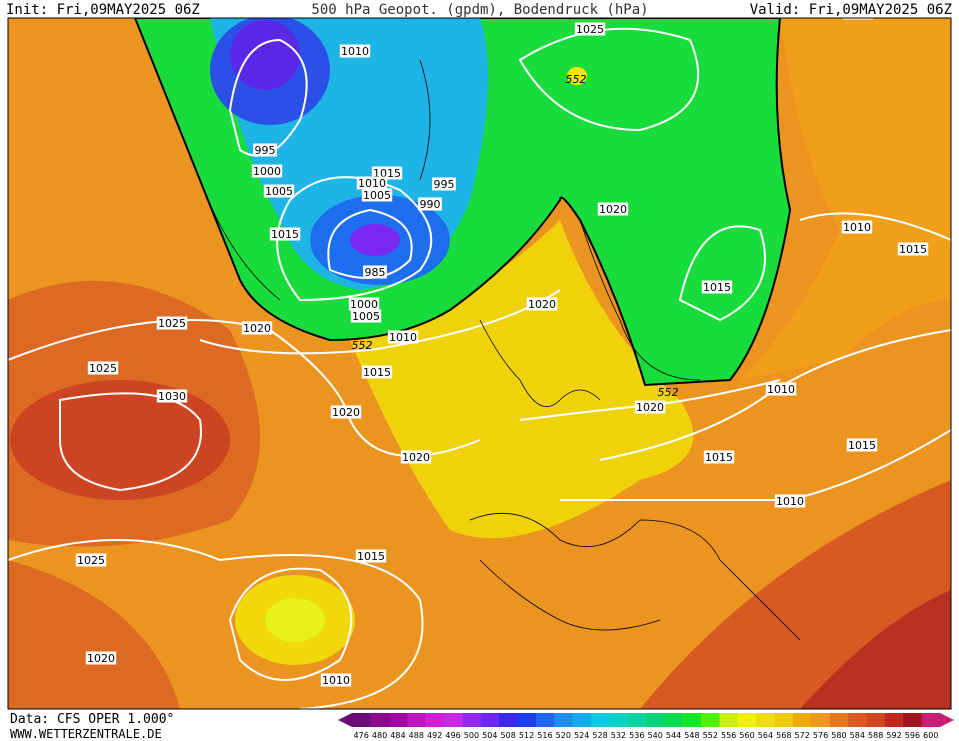 This screenshot has height=741, width=959. Describe the element at coordinates (295, 620) in the screenshot. I see `field-yellow-core` at that location.